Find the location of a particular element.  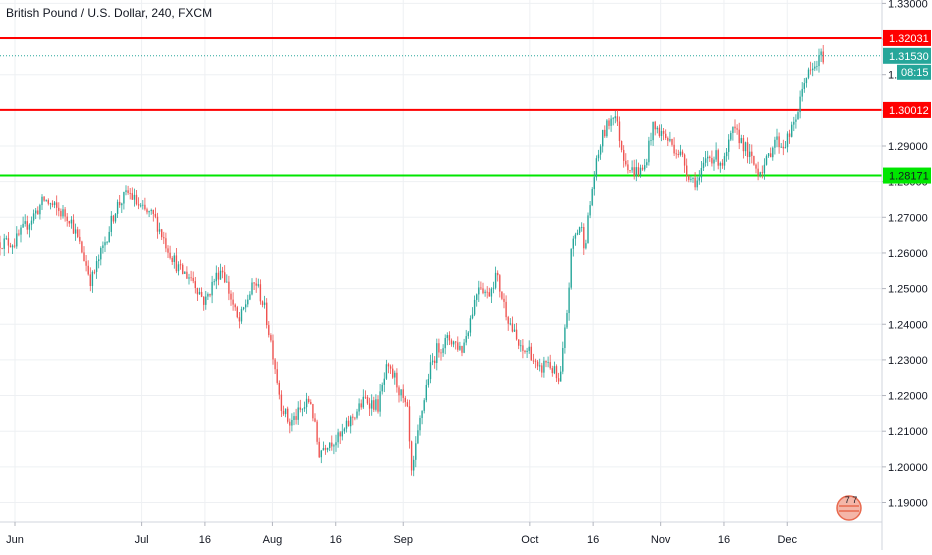

countdown-badge is located at coordinates (914, 72).